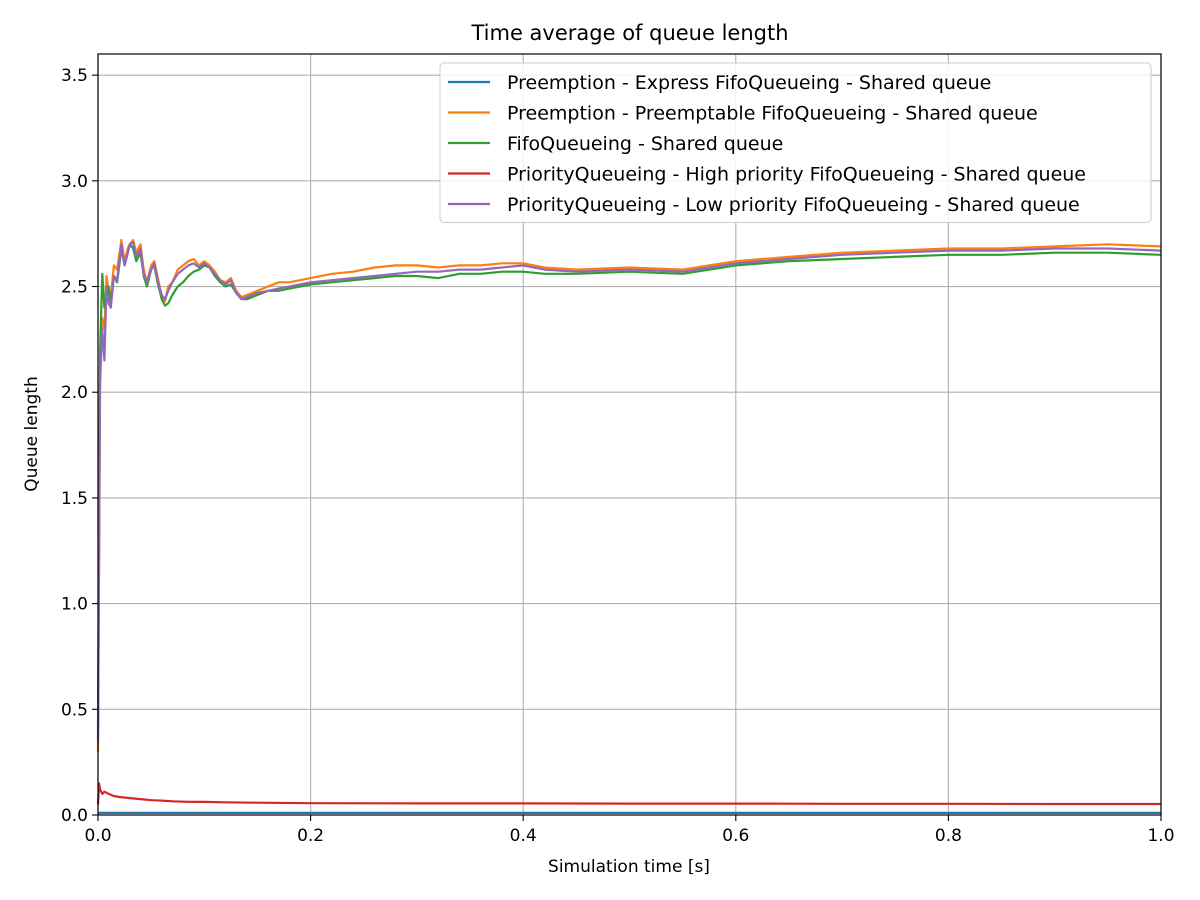 This screenshot has width=1200, height=900. Describe the element at coordinates (74, 76) in the screenshot. I see `y-tick-label: 3.5` at that location.